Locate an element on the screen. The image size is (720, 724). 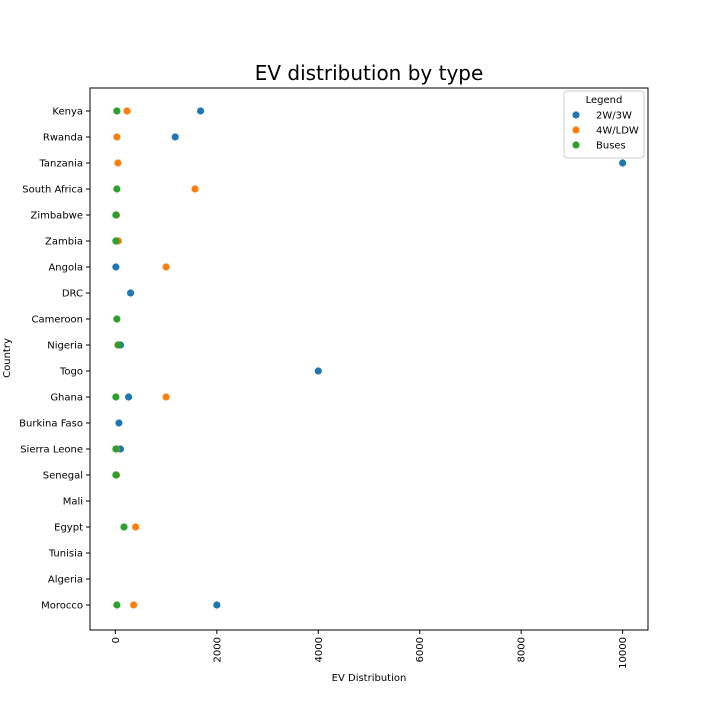
legend-label: 4W/LDW is located at coordinates (617, 131).